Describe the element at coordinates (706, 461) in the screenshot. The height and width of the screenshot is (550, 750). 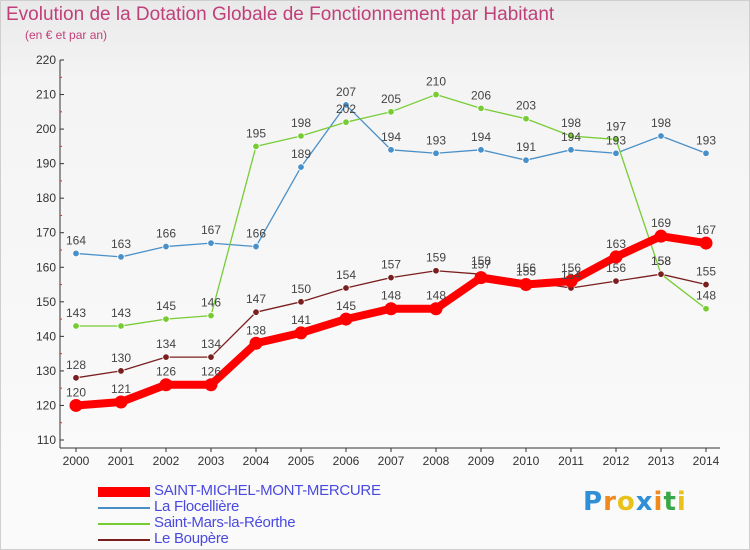
I see `x-tick-label: 2014` at that location.